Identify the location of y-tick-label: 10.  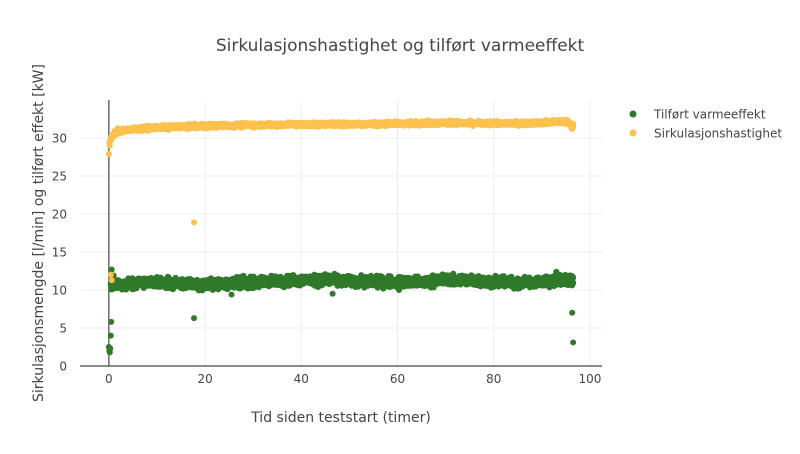
(59, 291).